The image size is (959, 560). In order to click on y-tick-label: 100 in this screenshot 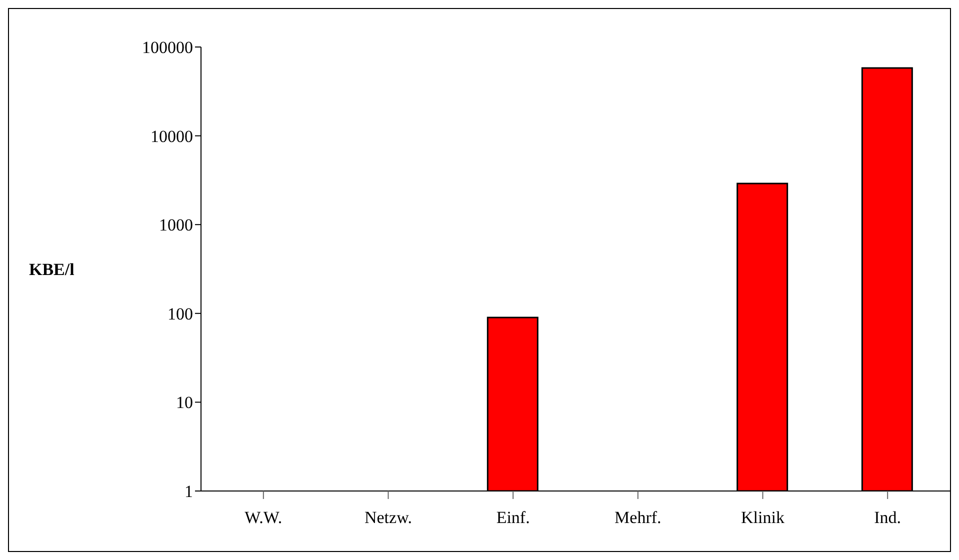, I will do `click(180, 314)`.